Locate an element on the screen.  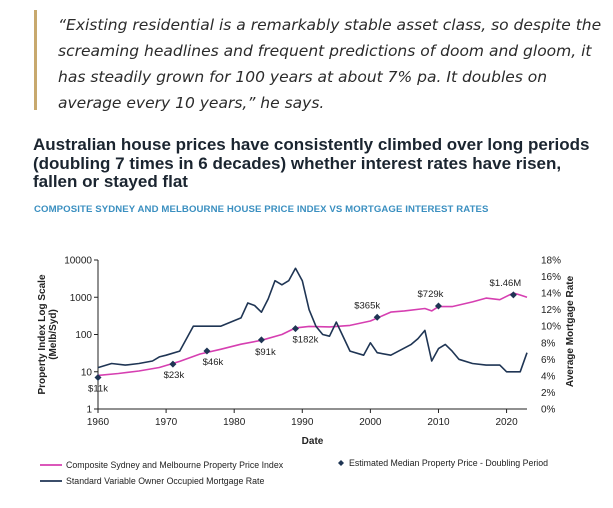
y-left-tick-label: 1000 is located at coordinates (81, 298).